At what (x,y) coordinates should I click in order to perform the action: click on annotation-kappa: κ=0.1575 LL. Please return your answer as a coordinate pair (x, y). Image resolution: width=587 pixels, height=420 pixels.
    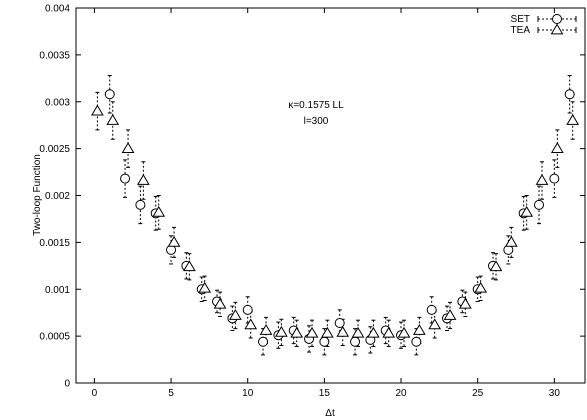
    Looking at the image, I should click on (316, 105).